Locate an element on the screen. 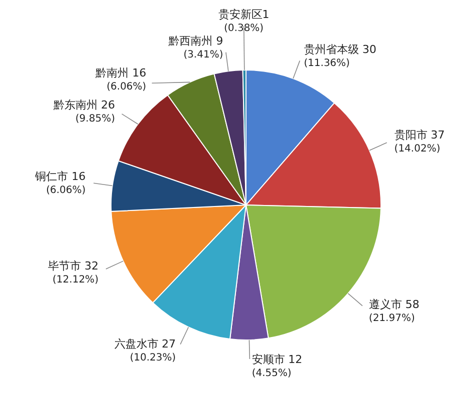 Image resolution: width=460 pixels, height=394 pixels. slice-label: 贵州省本级 30 is located at coordinates (340, 49).